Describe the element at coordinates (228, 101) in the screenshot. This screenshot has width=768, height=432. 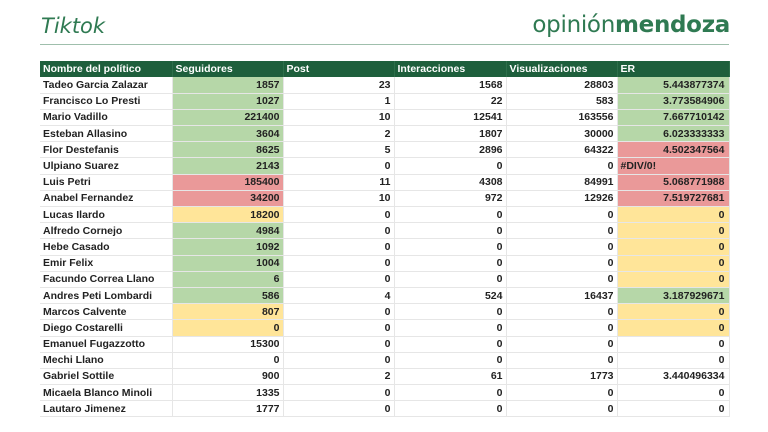
I see `cell-seguidores: 1027` at that location.